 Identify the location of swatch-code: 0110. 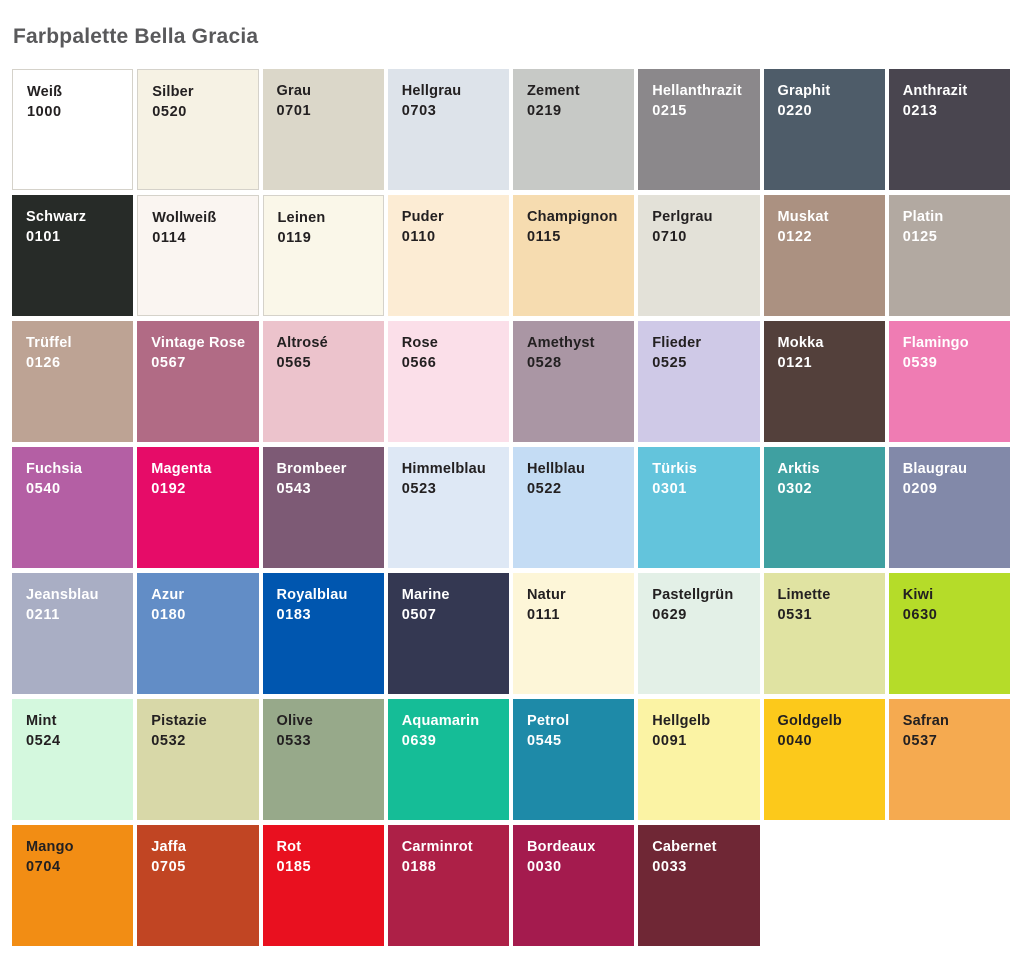
(418, 237).